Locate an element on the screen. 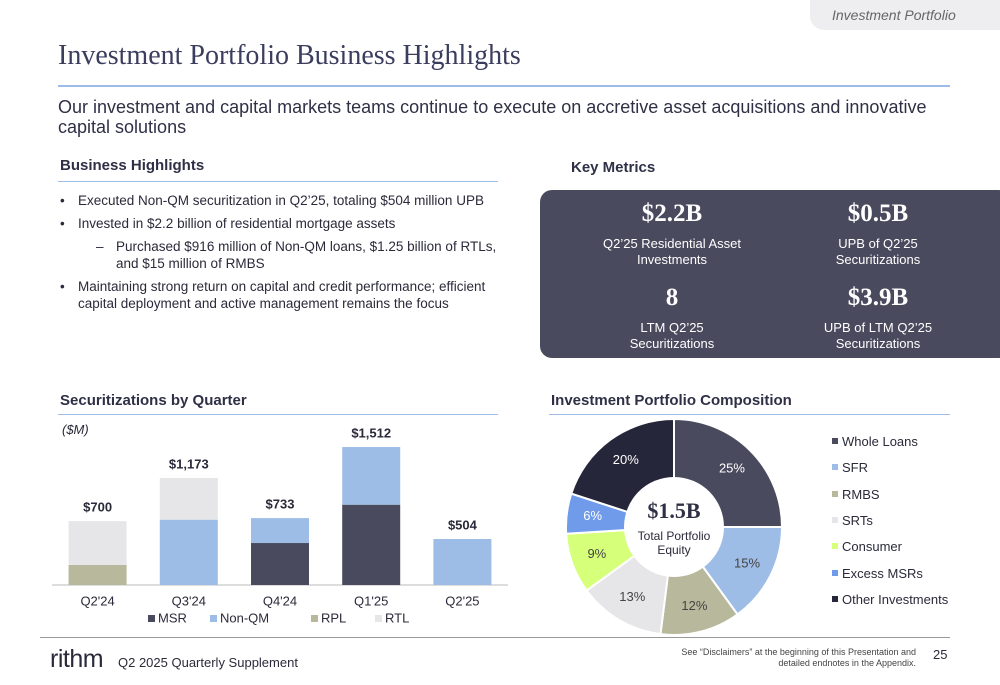 The height and width of the screenshot is (685, 1000). legend-item: Excess MSRs is located at coordinates (892, 573).